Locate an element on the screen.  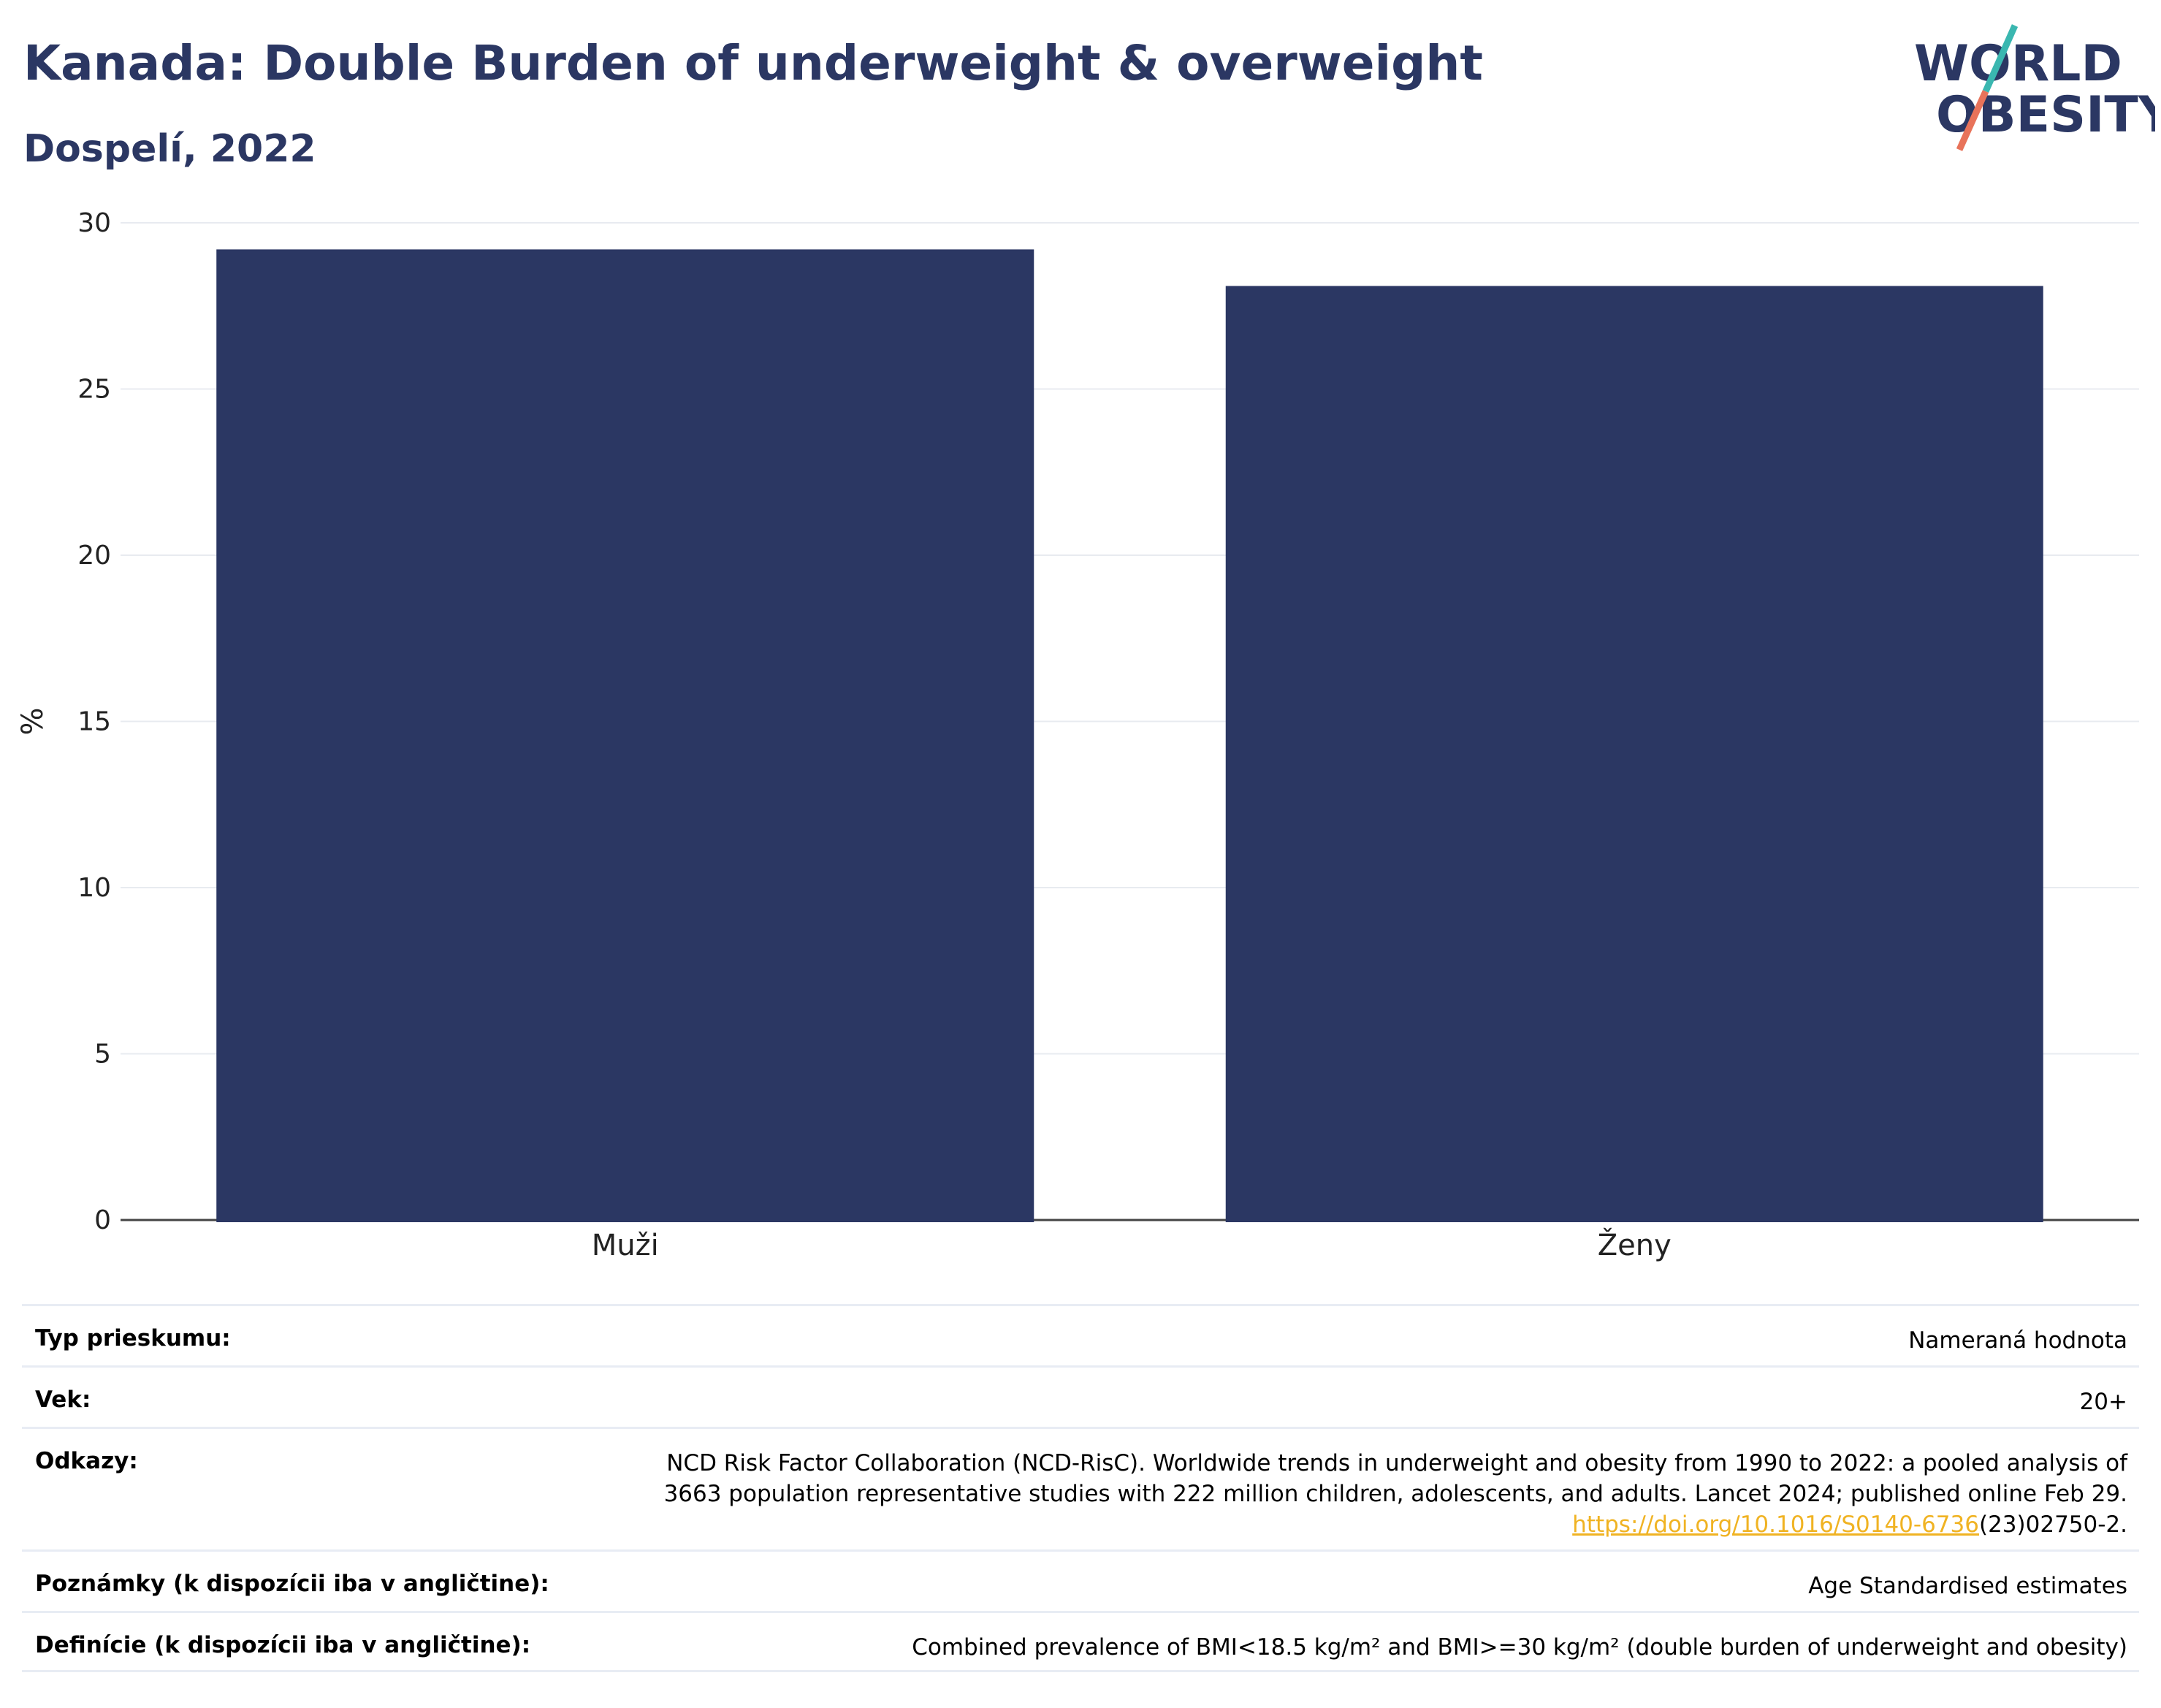
logo-slash-top is located at coordinates (2000, 58).